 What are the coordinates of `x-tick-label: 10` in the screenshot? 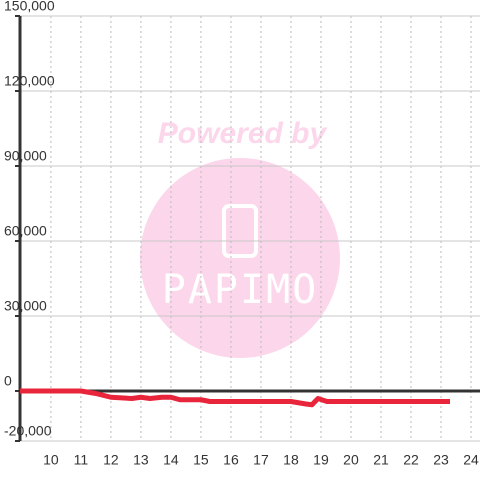 It's located at (51, 460).